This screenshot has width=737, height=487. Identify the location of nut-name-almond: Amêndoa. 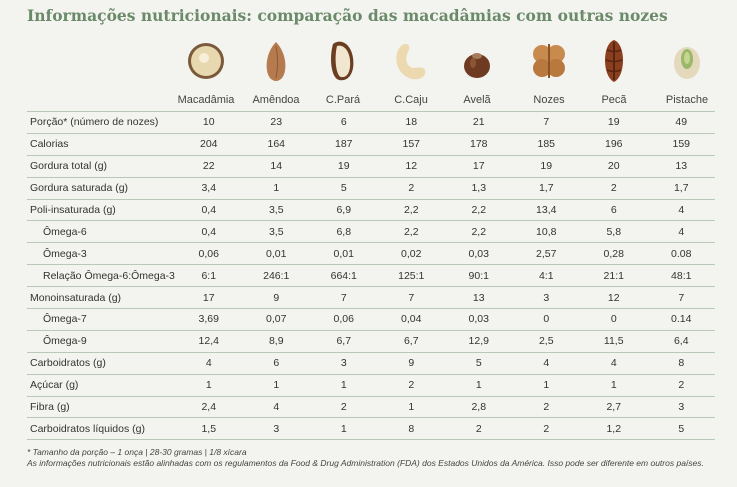
(276, 100).